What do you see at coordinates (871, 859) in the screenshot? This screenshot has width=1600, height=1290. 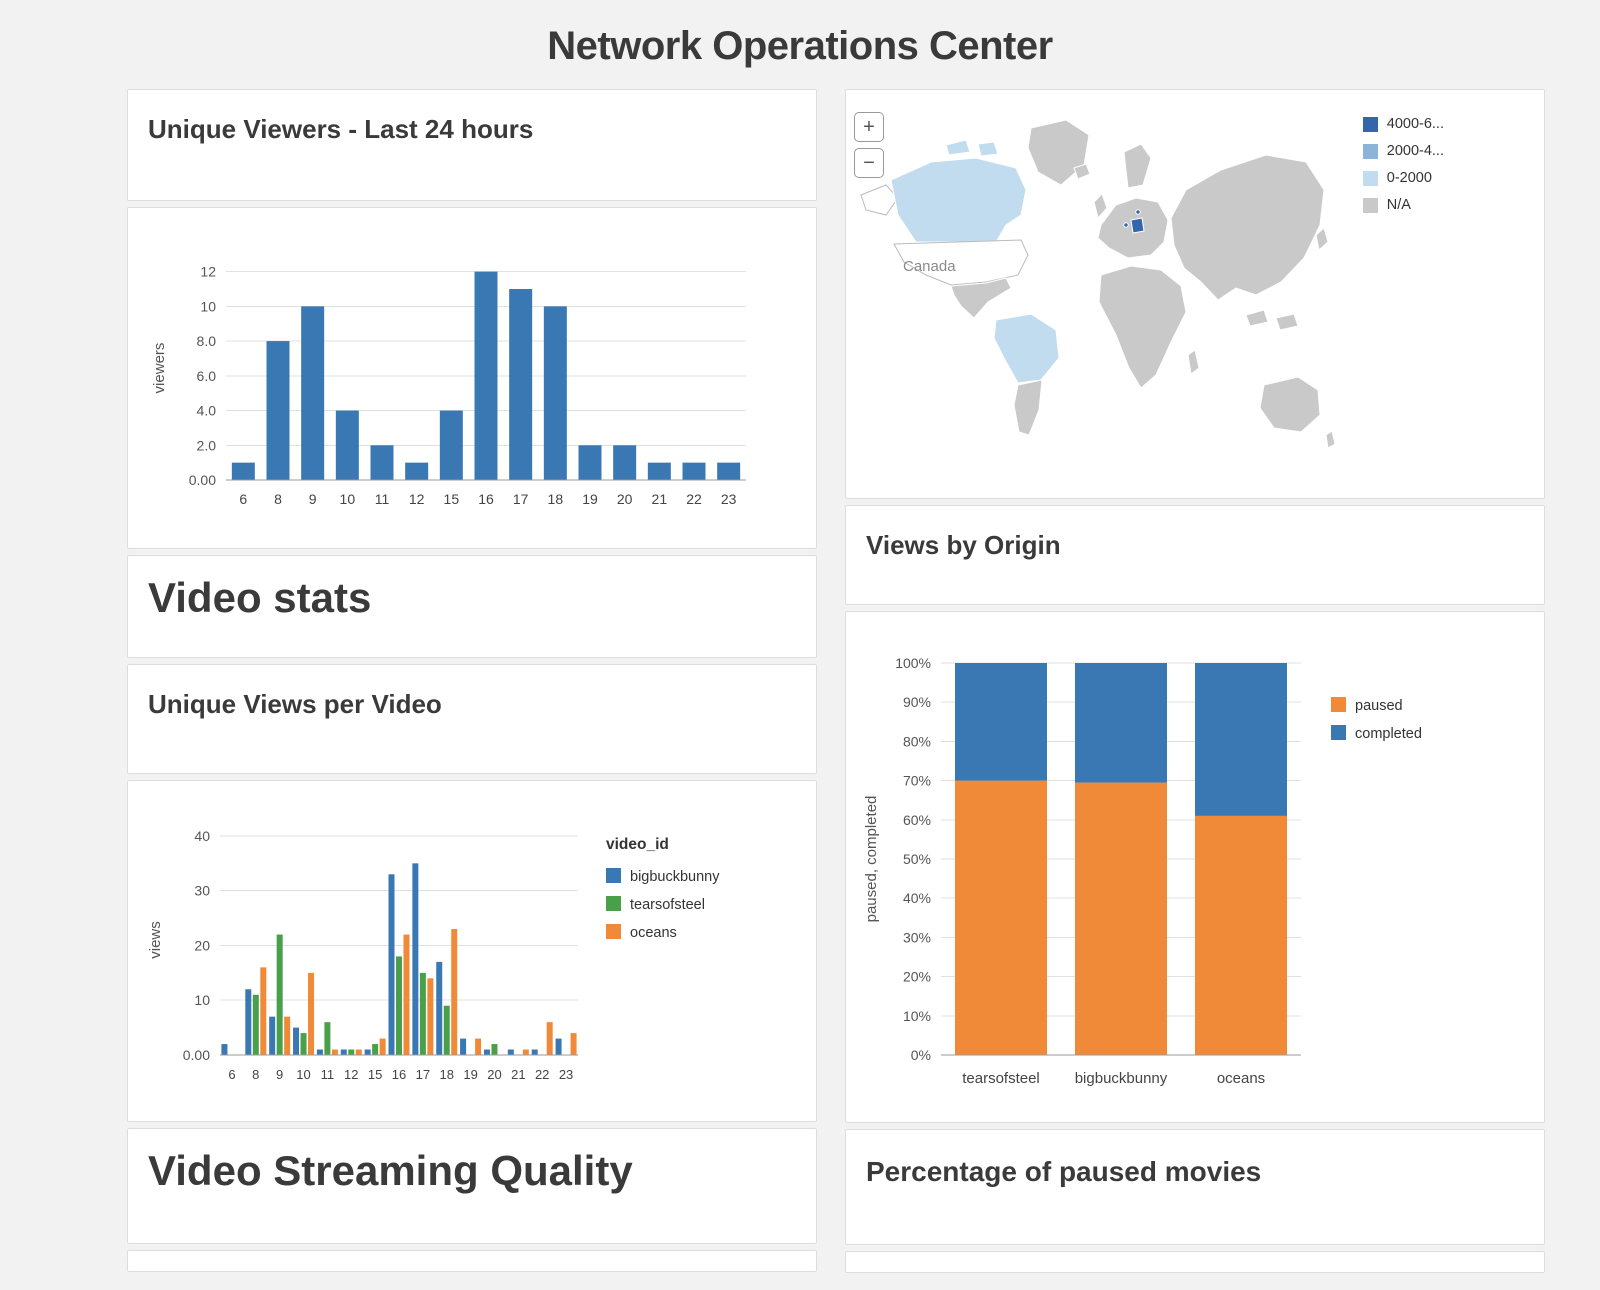 I see `svg-text: paused, completed` at bounding box center [871, 859].